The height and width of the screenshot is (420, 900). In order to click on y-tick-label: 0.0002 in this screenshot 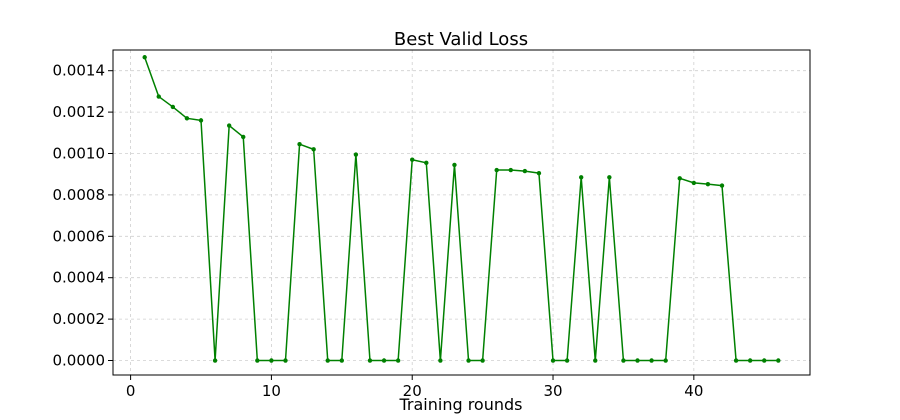, I will do `click(79, 319)`.